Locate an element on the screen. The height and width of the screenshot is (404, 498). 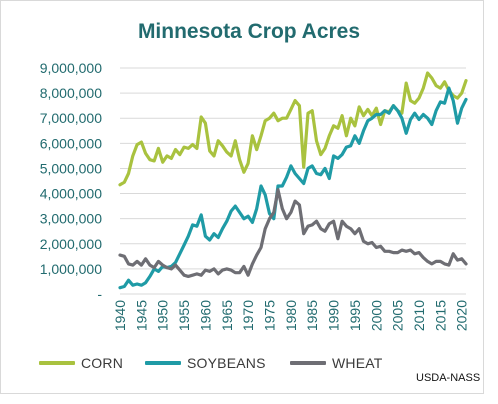
y-tick-label: - is located at coordinates (99, 294).